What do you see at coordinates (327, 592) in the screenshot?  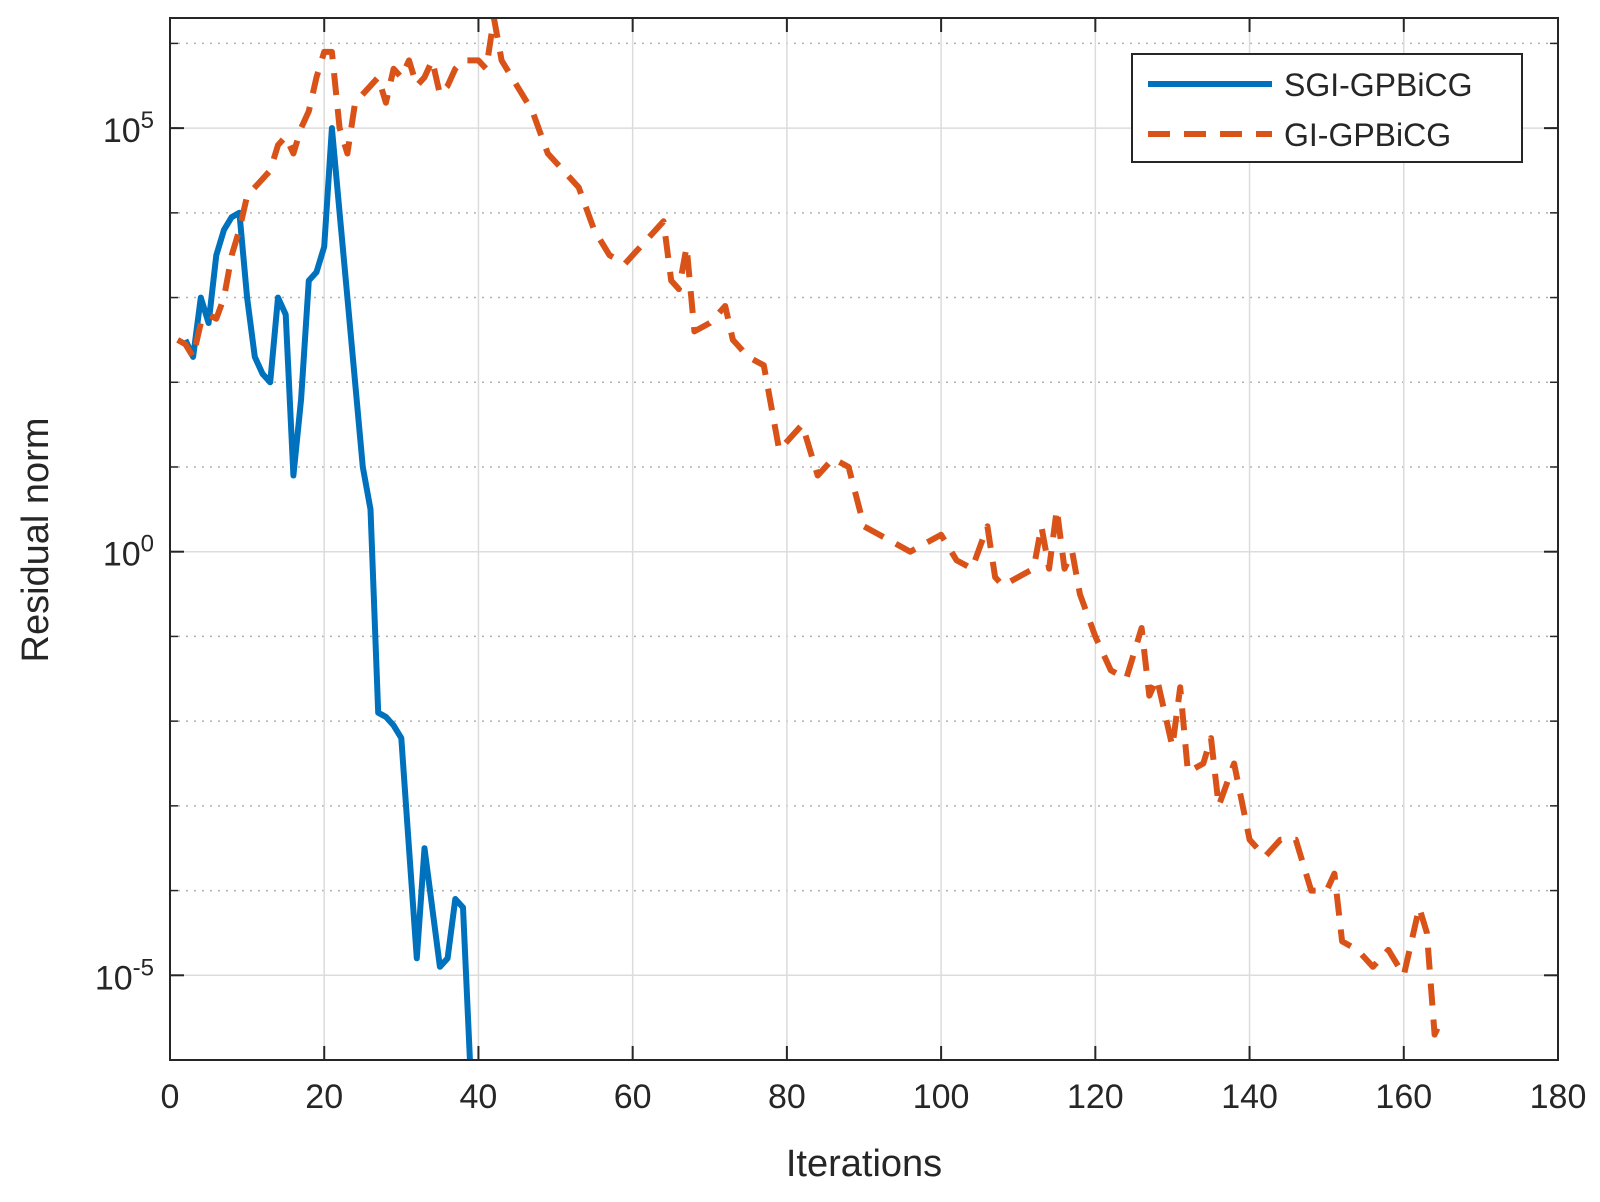 I see `series-line-sgi-gpbicg` at bounding box center [327, 592].